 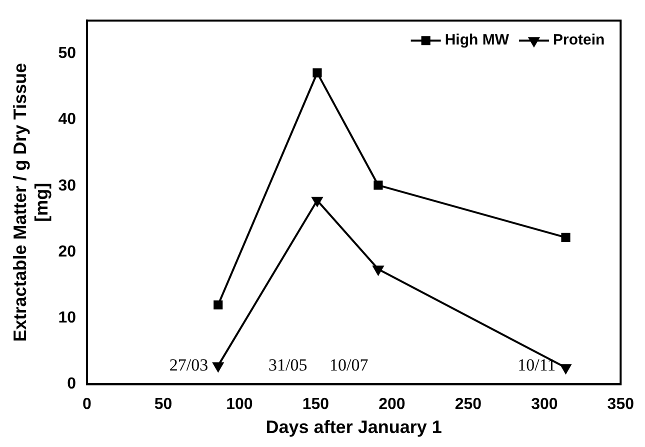 I want to click on x-tick-label: 350, so click(x=620, y=405).